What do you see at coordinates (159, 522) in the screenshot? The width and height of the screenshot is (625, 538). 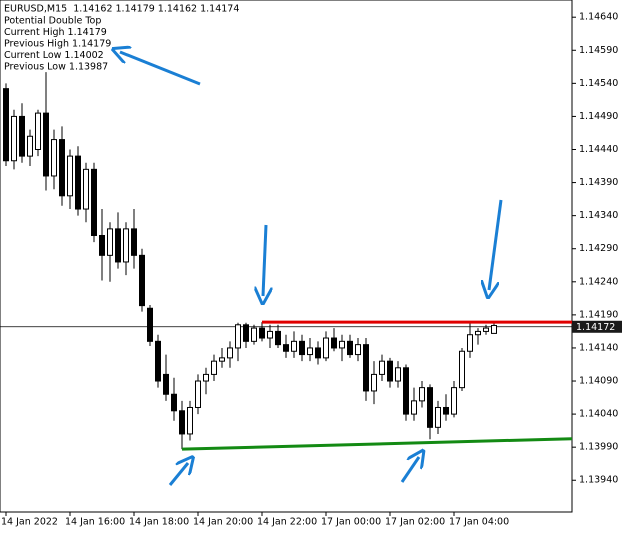 I see `x-tick-label: 14 Jan 18:00` at bounding box center [159, 522].